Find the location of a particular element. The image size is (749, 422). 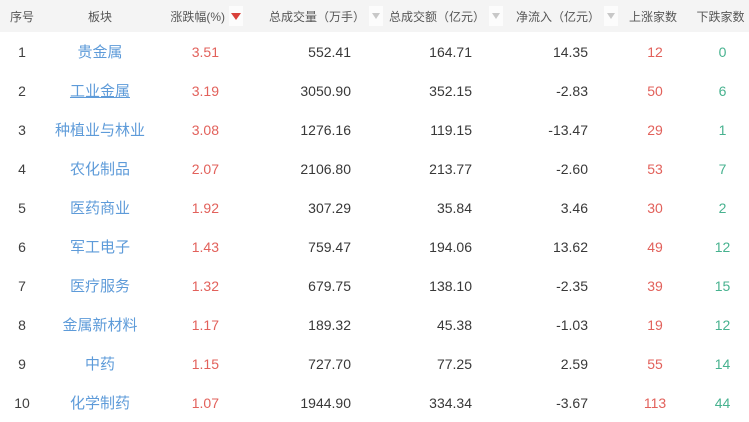

change-pct-cell: 3.19 is located at coordinates (205, 90).